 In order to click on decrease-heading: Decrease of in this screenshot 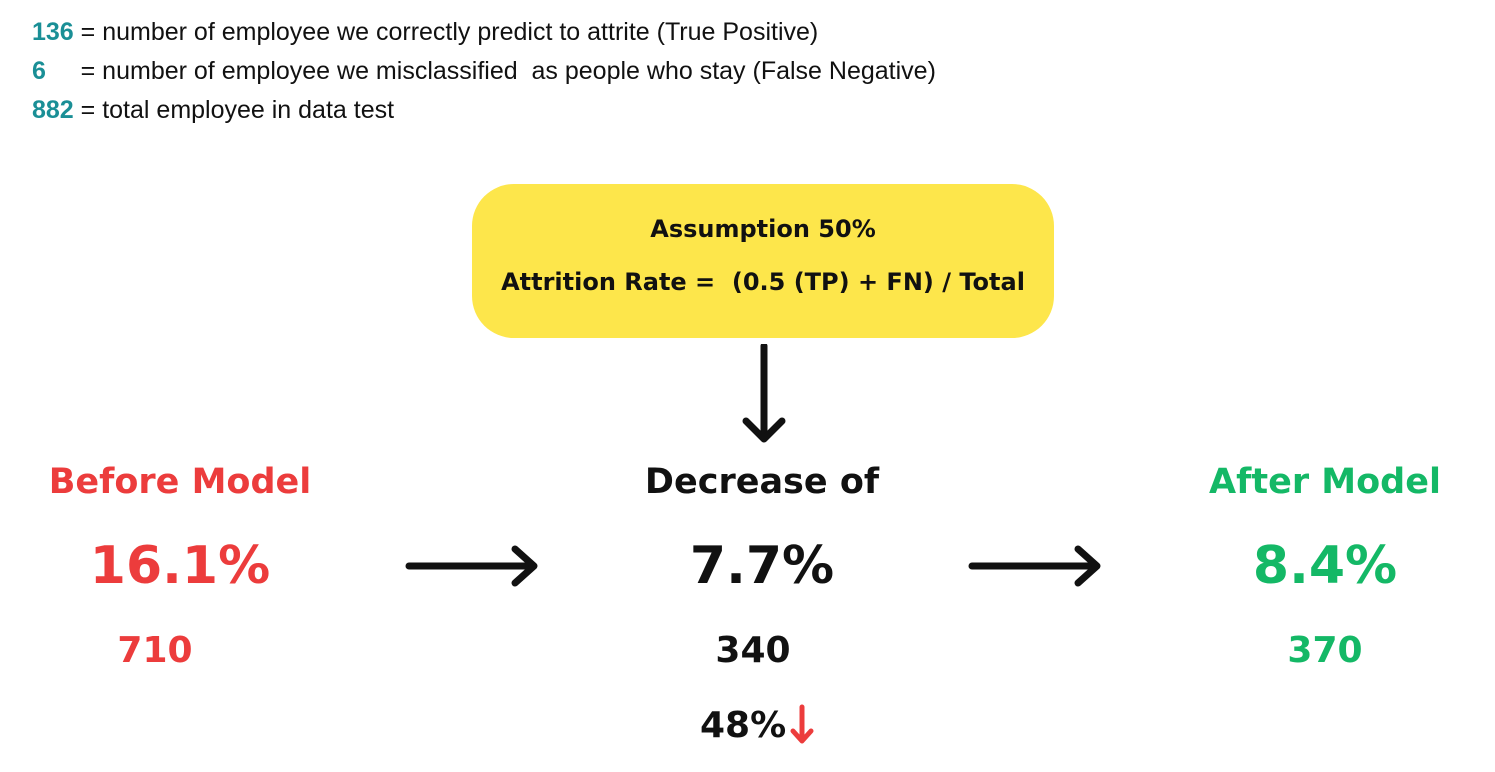, I will do `click(762, 482)`.